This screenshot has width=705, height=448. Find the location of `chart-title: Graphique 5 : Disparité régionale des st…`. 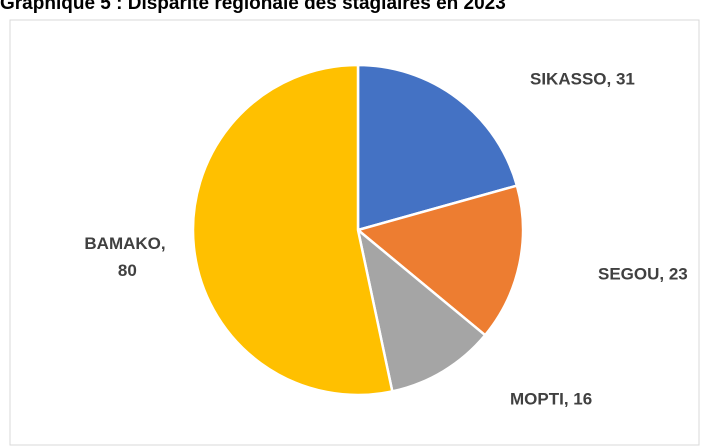

chart-title: Graphique 5 : Disparité régionale des st… is located at coordinates (253, 7).